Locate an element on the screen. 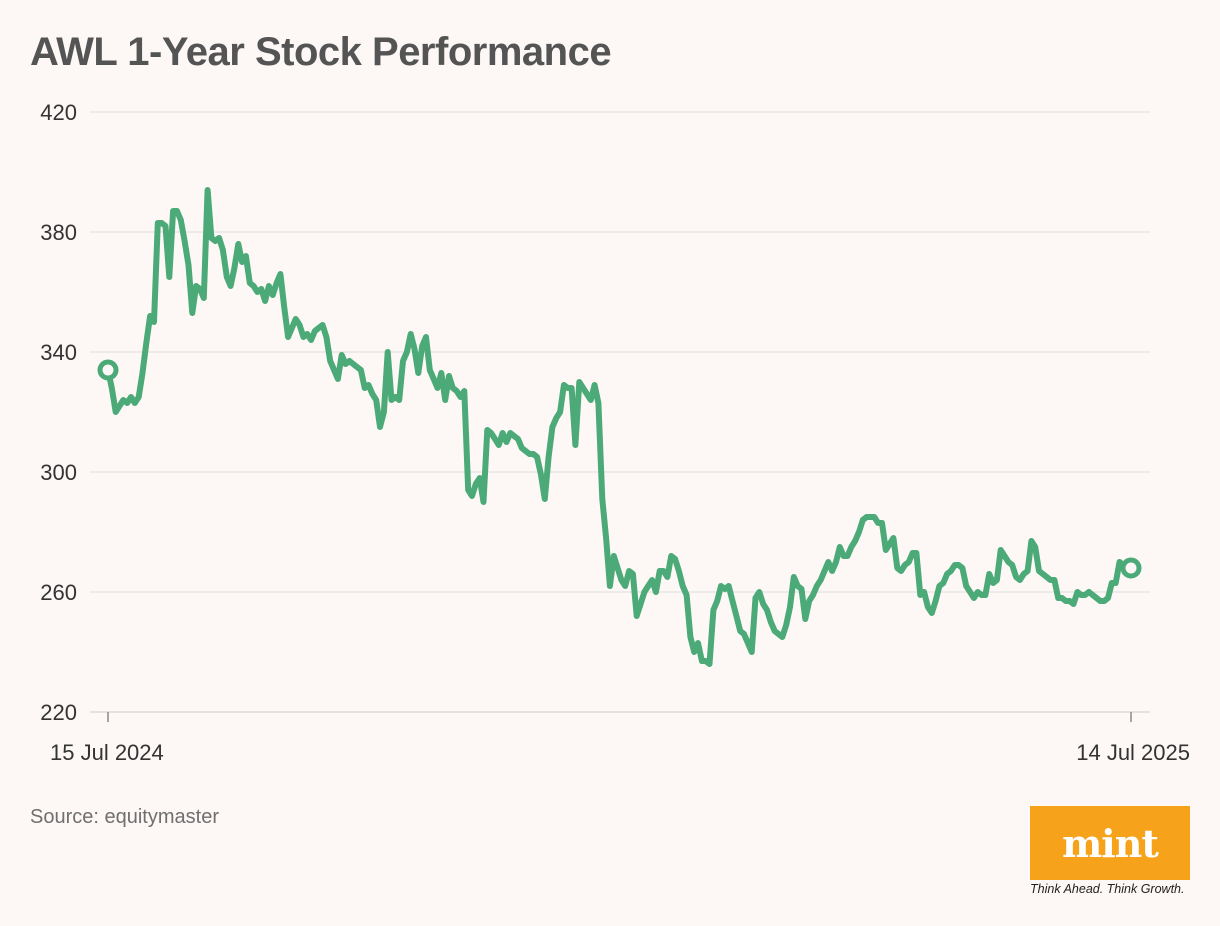 The height and width of the screenshot is (926, 1220). y-tick-label: 300 is located at coordinates (58, 472).